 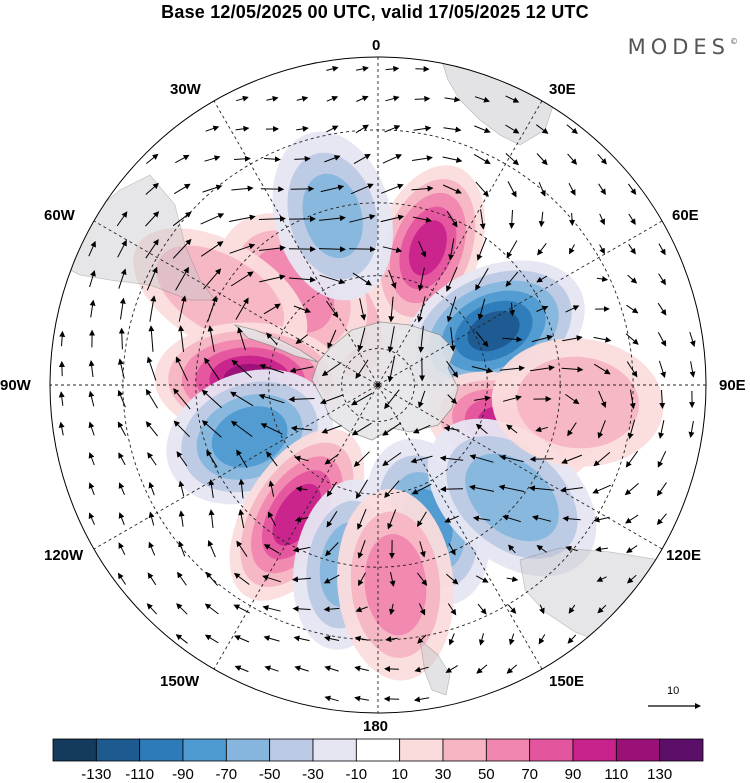 I want to click on colorbar-tick-label: 30, so click(x=443, y=774).